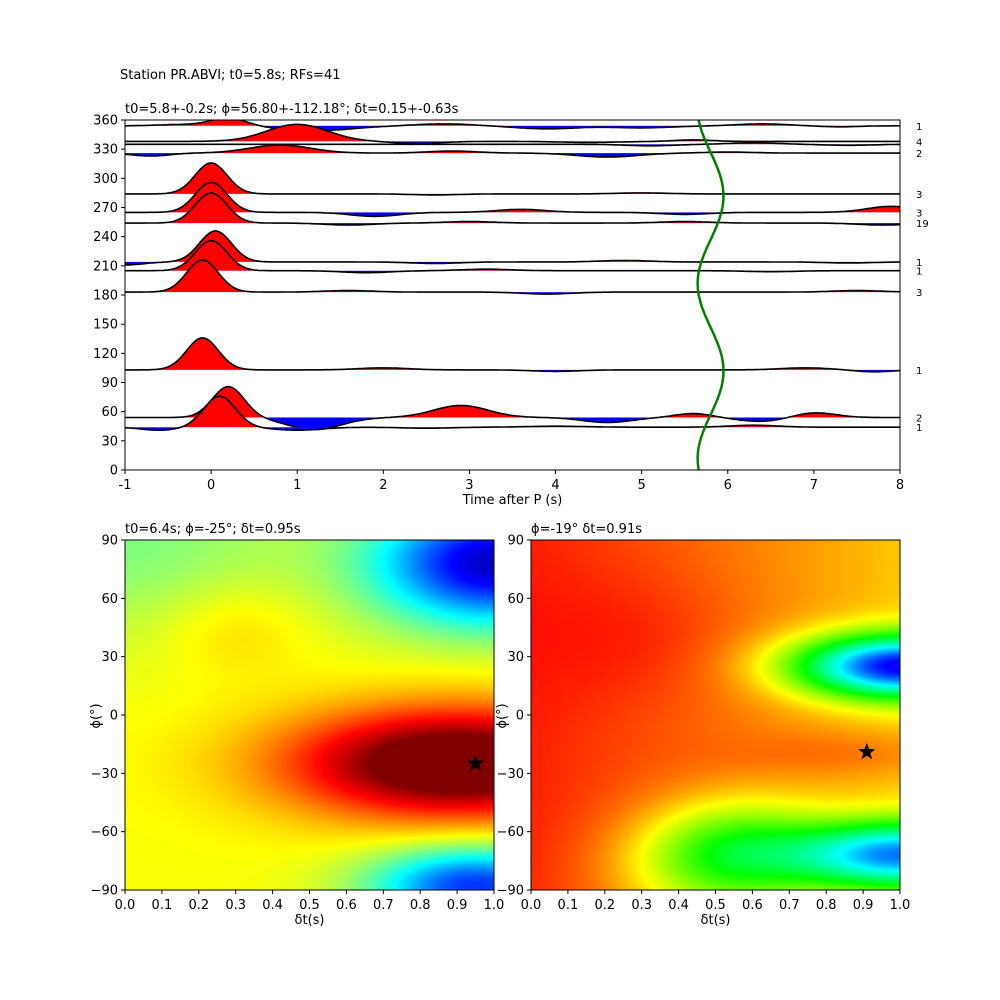  What do you see at coordinates (716, 920) in the screenshot?
I see `heatmap-right-x-label: δt(s)` at bounding box center [716, 920].